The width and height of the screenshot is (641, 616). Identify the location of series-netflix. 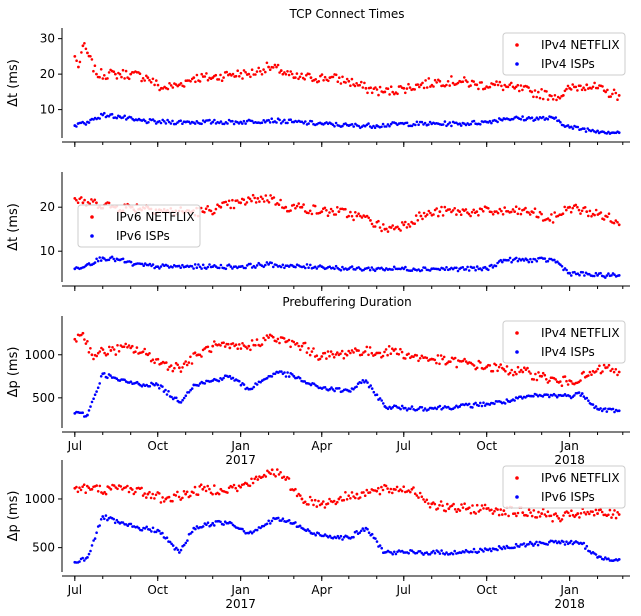
(347, 72).